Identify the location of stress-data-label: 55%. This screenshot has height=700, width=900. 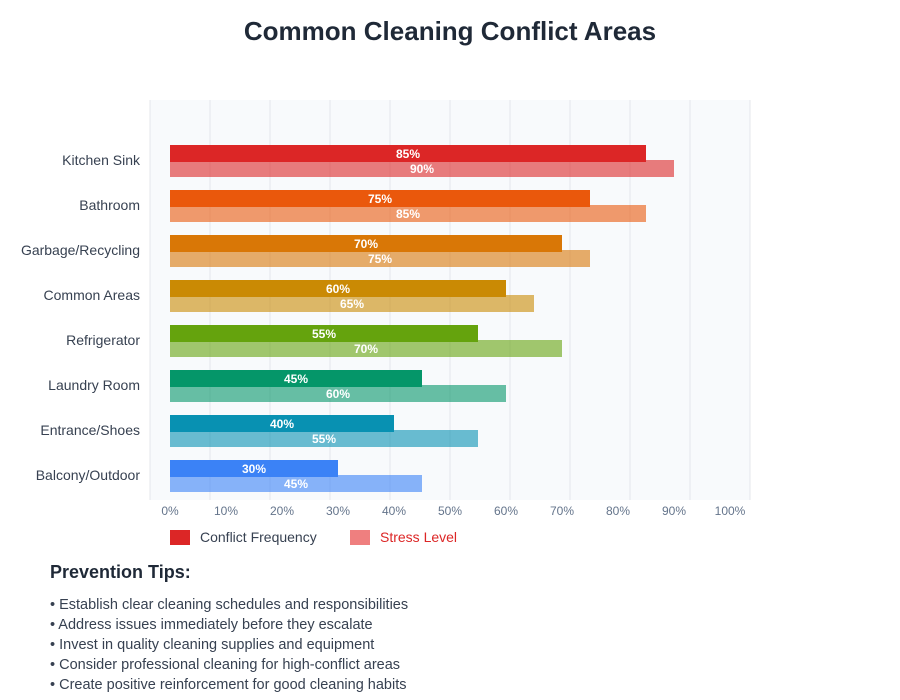
(324, 439).